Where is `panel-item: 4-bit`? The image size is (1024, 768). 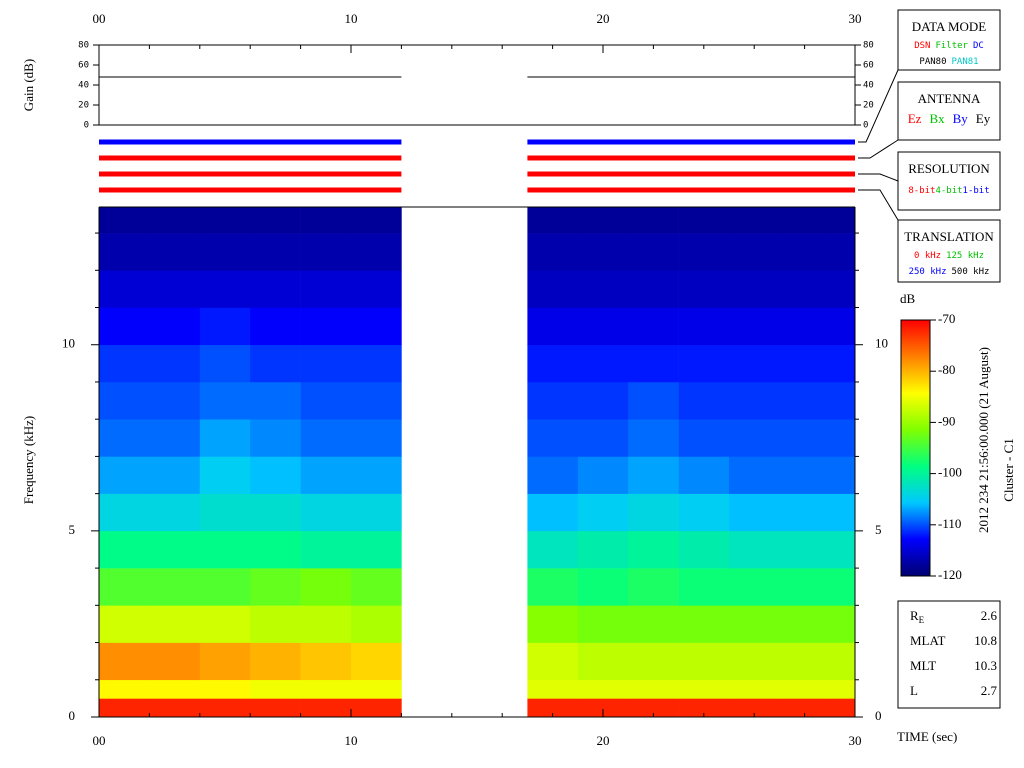 panel-item: 4-bit is located at coordinates (948, 191).